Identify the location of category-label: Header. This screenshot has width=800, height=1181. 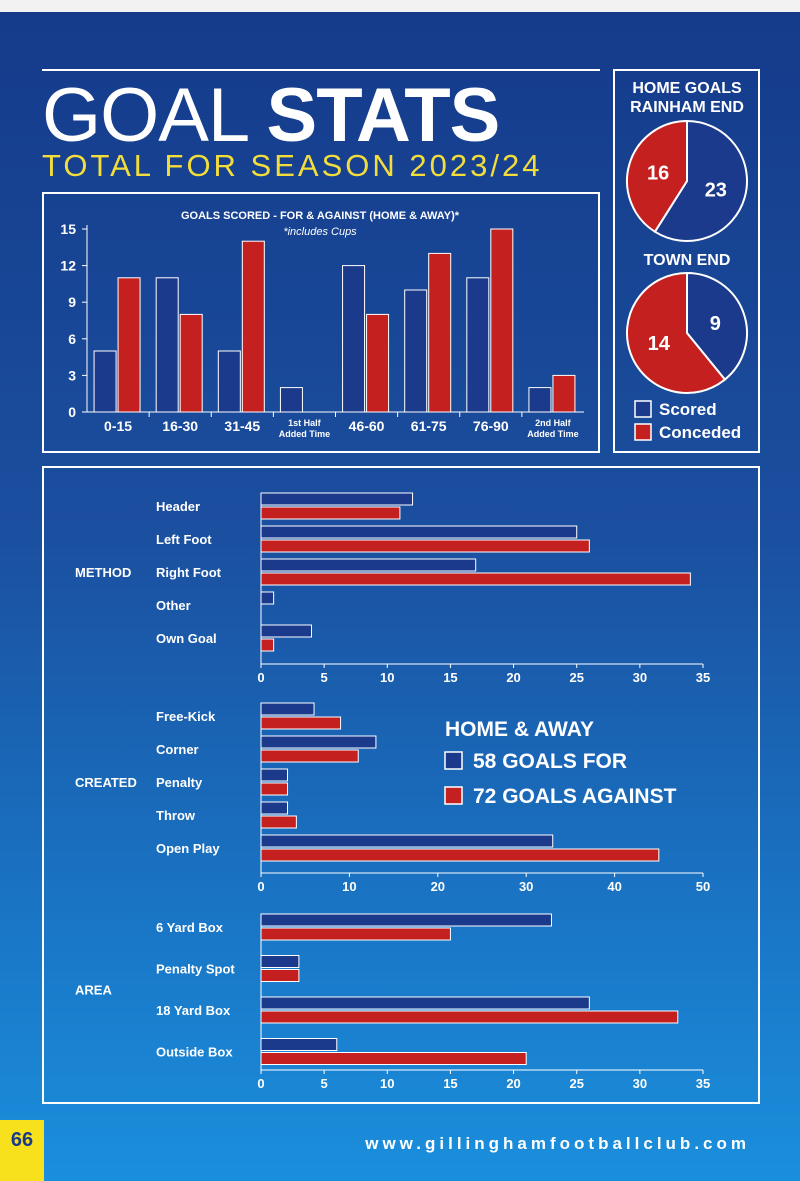
(178, 506).